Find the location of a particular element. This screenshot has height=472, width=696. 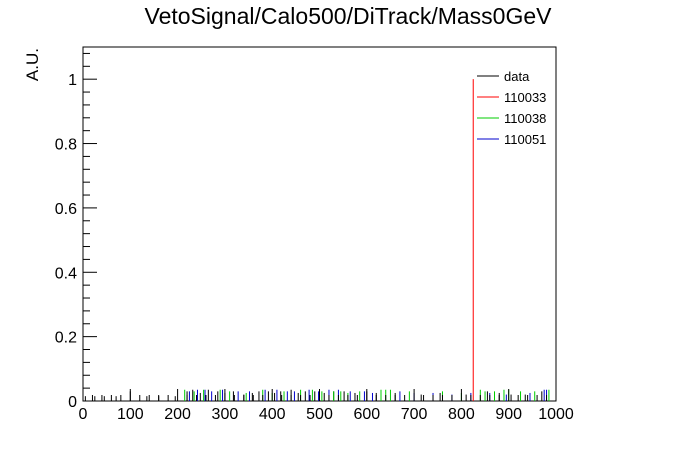

y-axis: 0 0.2 0.4 0.6 0.8 1 is located at coordinates (76, 231).